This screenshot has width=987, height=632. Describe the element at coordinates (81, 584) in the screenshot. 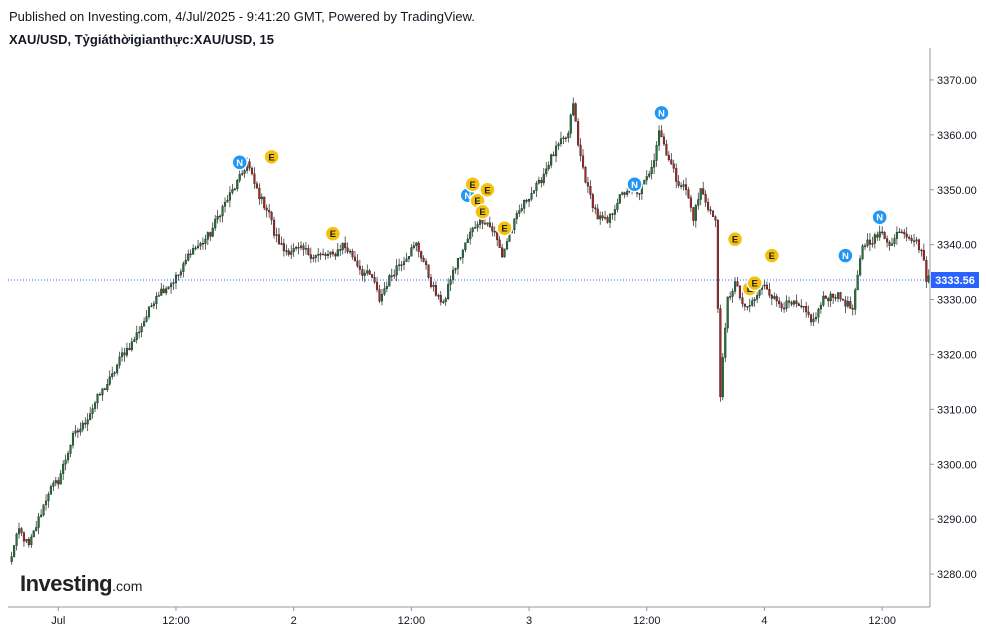

I see `investing-logo: Investing.com` at that location.